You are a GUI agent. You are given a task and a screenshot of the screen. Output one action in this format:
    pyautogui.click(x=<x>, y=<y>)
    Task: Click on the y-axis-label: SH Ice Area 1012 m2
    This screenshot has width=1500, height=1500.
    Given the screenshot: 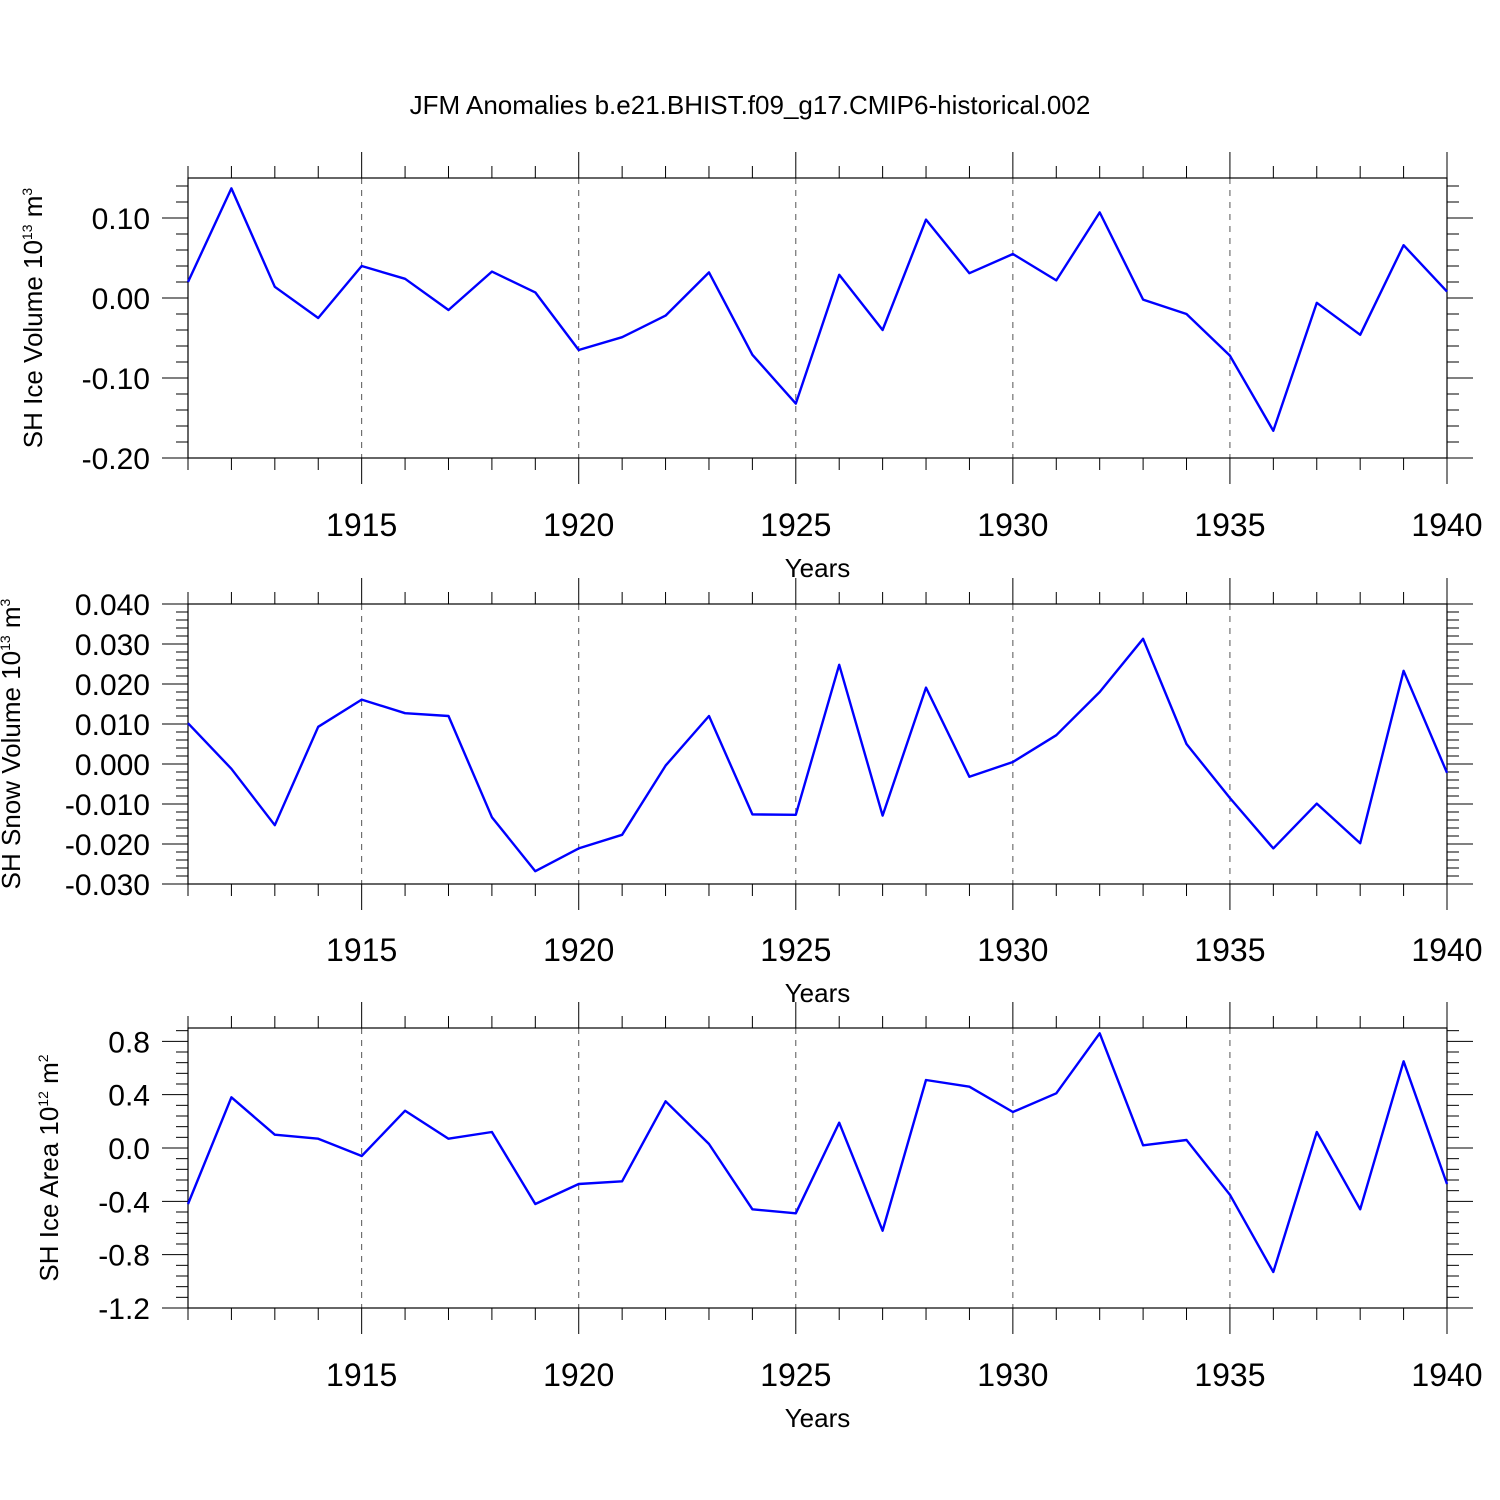 What is the action you would take?
    pyautogui.click(x=49, y=1167)
    